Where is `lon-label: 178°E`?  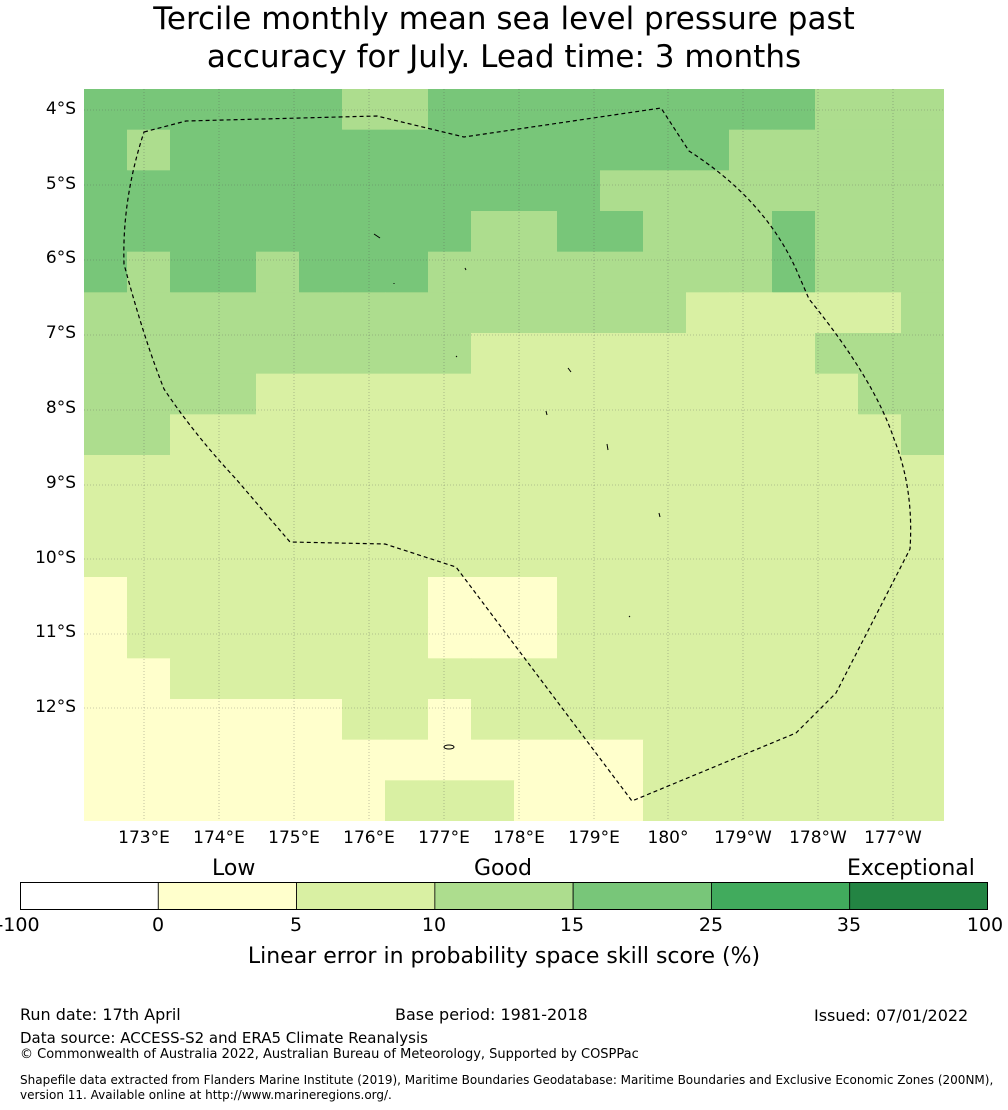
lon-label: 178°E is located at coordinates (519, 838).